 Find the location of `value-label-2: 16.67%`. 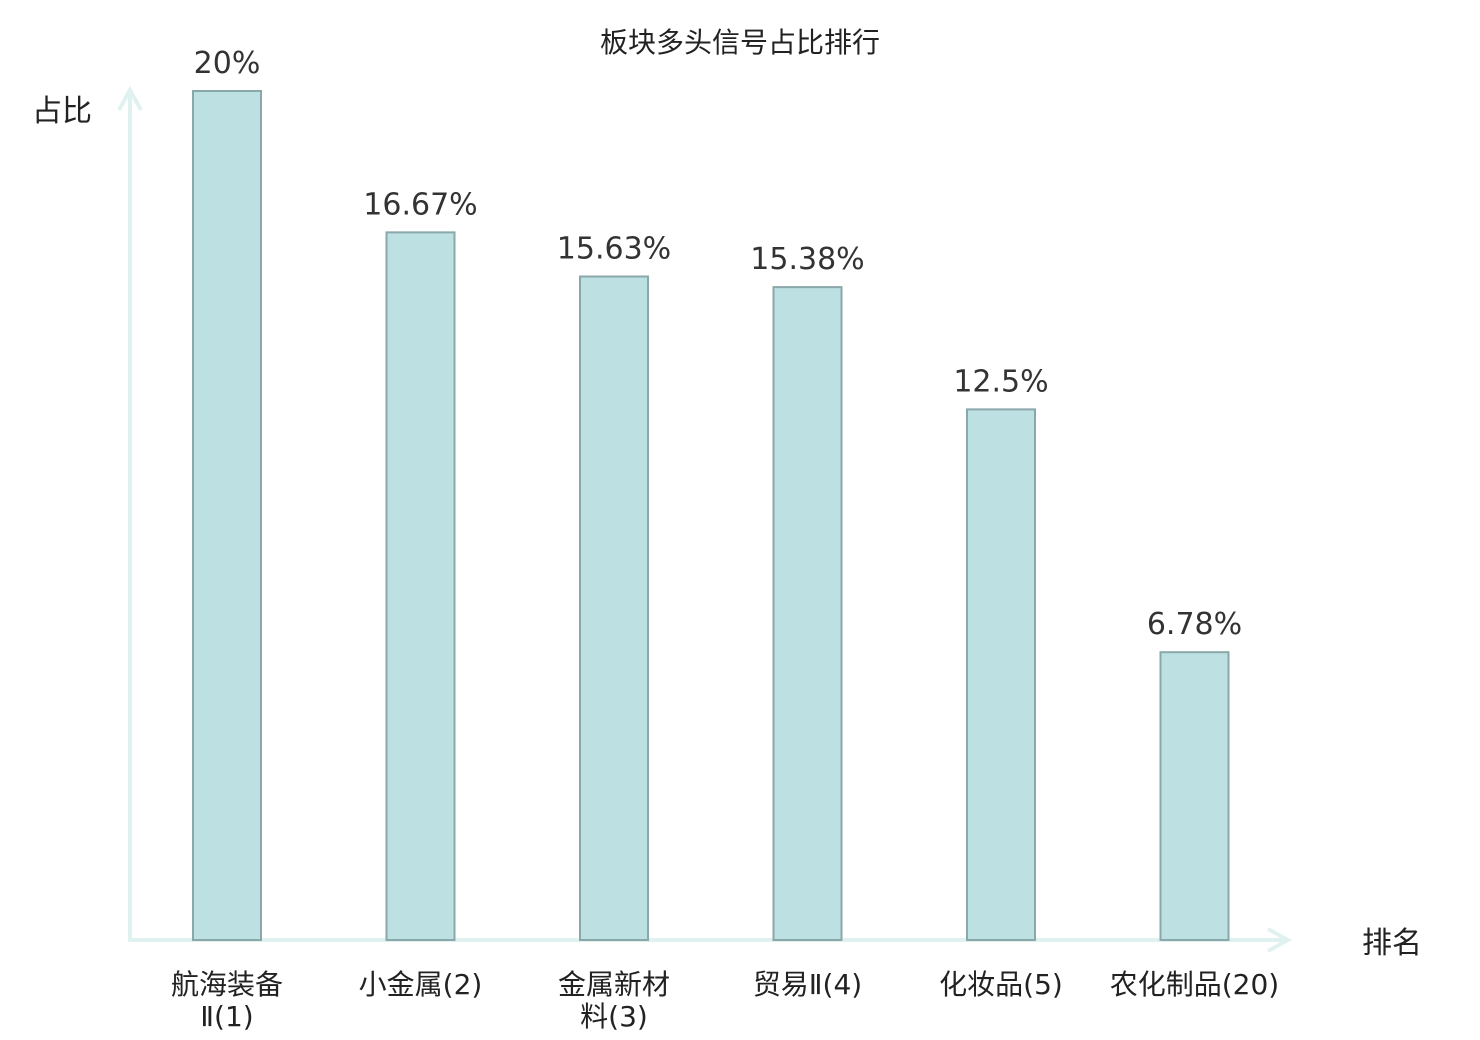

value-label-2: 16.67% is located at coordinates (420, 204).